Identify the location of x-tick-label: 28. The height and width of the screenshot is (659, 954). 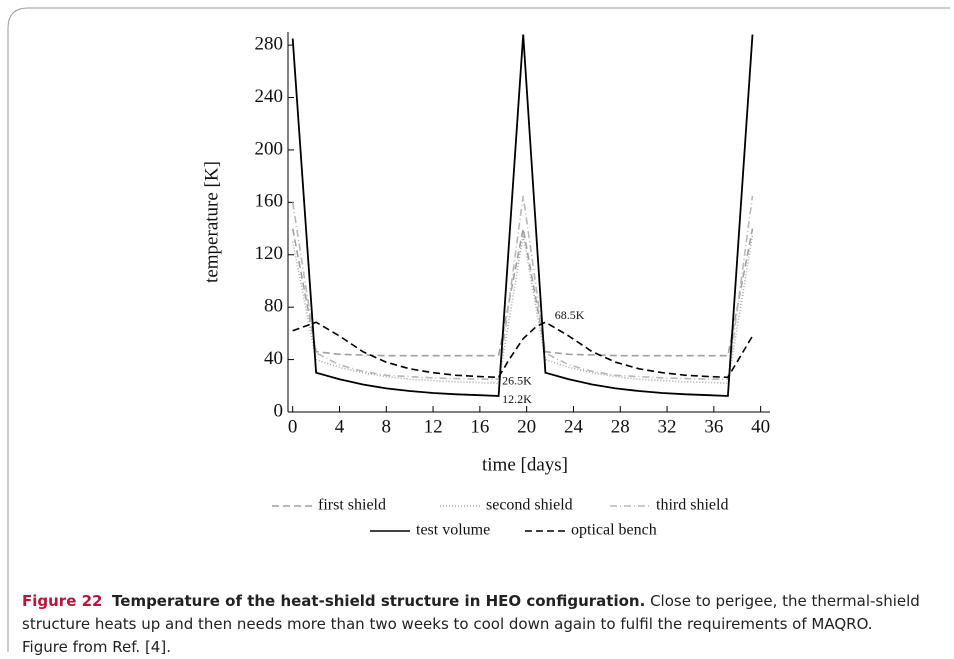
(620, 426).